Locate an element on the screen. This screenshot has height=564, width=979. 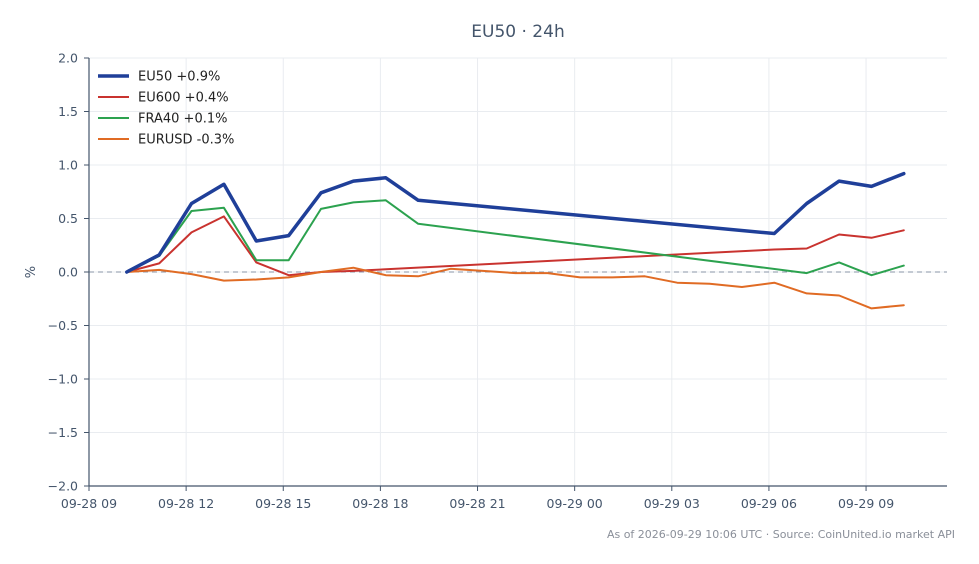
legend-label-eu600: EU600 +0.4% is located at coordinates (183, 98).